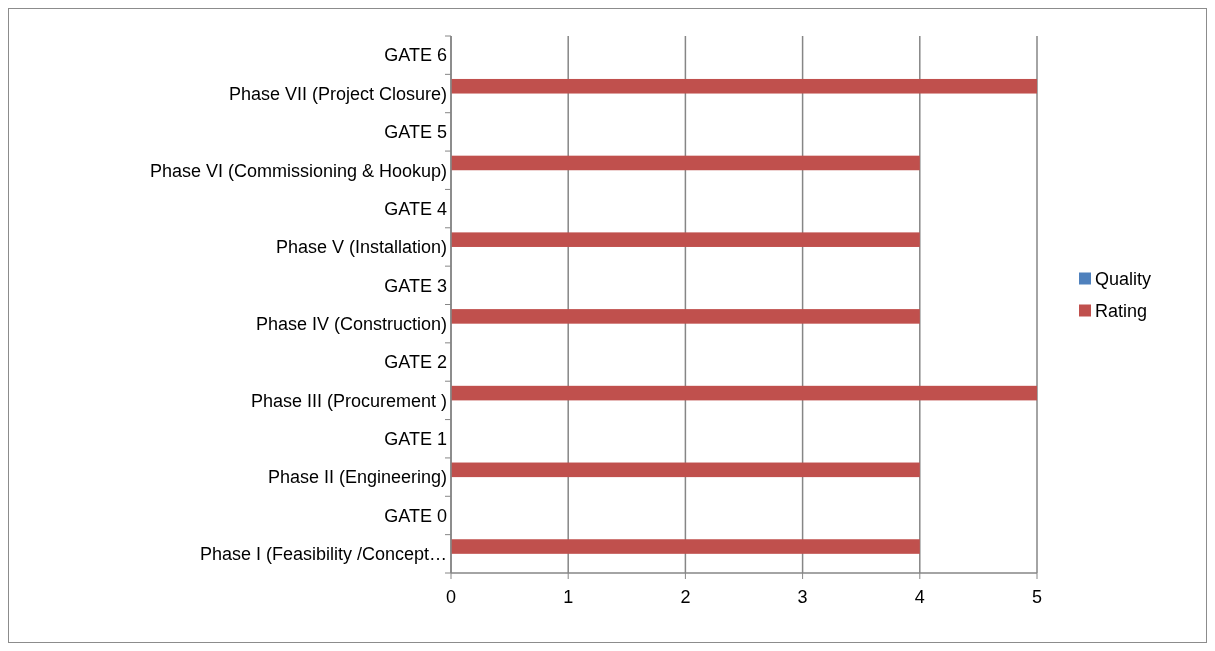 Image resolution: width=1215 pixels, height=651 pixels. I want to click on x-tick-label: 1, so click(568, 597).